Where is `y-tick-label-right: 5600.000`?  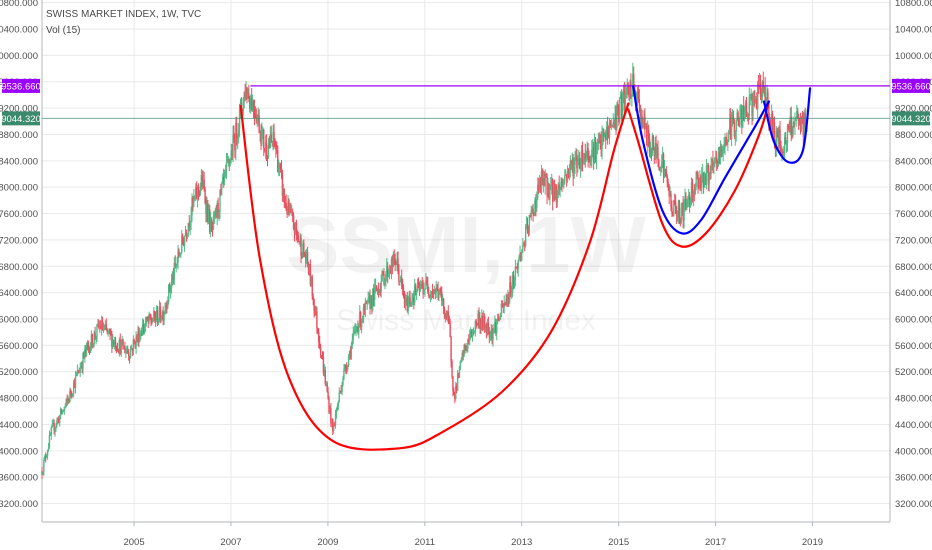
y-tick-label-right: 5600.000 is located at coordinates (913, 346).